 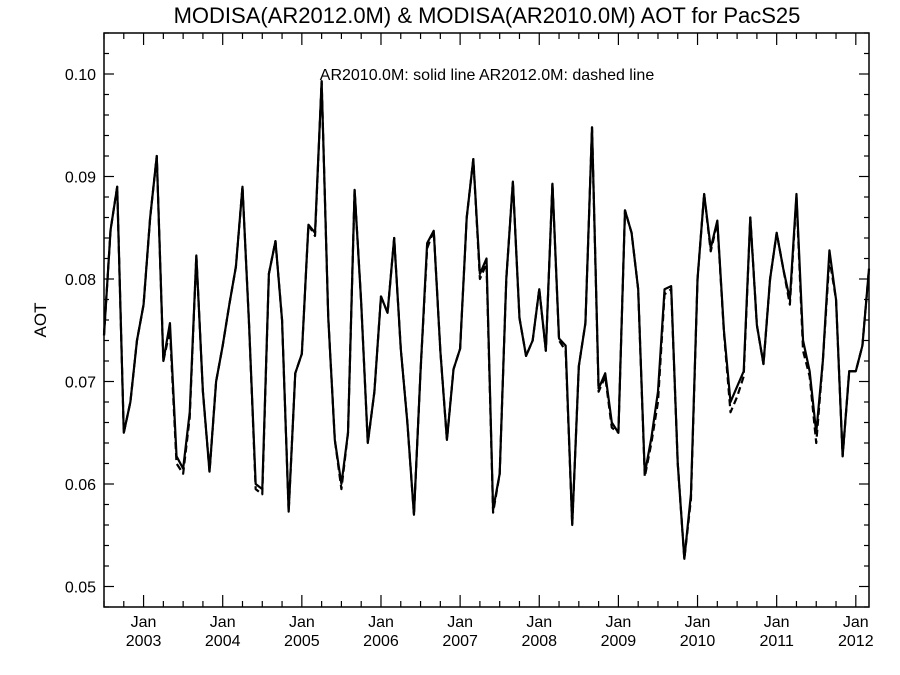 What do you see at coordinates (381, 641) in the screenshot?
I see `x-tick-year-label: 2006` at bounding box center [381, 641].